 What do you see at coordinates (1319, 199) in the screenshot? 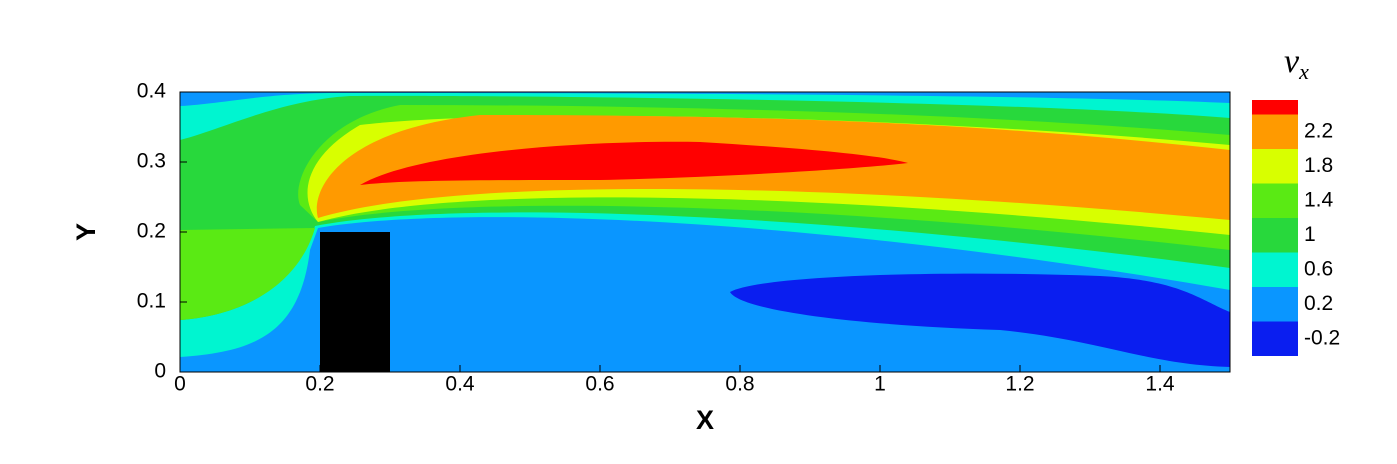
I see `colorbar-label: 1.4` at bounding box center [1319, 199].